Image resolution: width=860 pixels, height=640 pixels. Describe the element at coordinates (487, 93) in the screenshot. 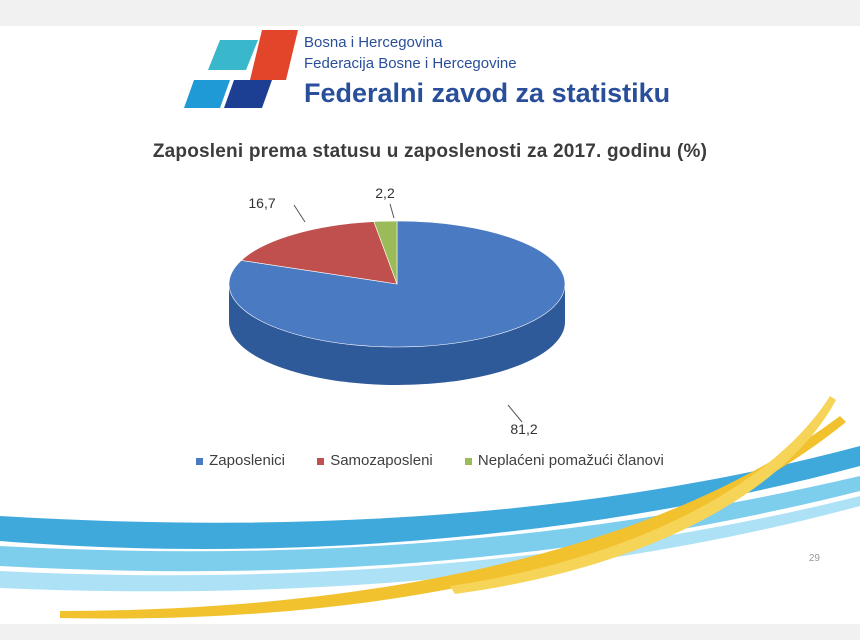

I see `org-institute: Federalni zavod za statistiku` at that location.